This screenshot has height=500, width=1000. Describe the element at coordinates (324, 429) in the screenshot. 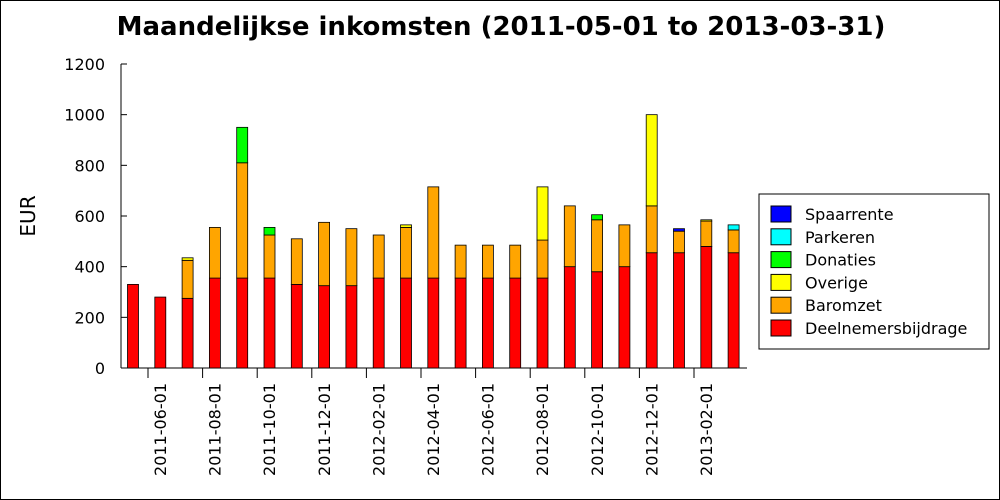

I see `x-tick-label: 2011-12-01` at that location.